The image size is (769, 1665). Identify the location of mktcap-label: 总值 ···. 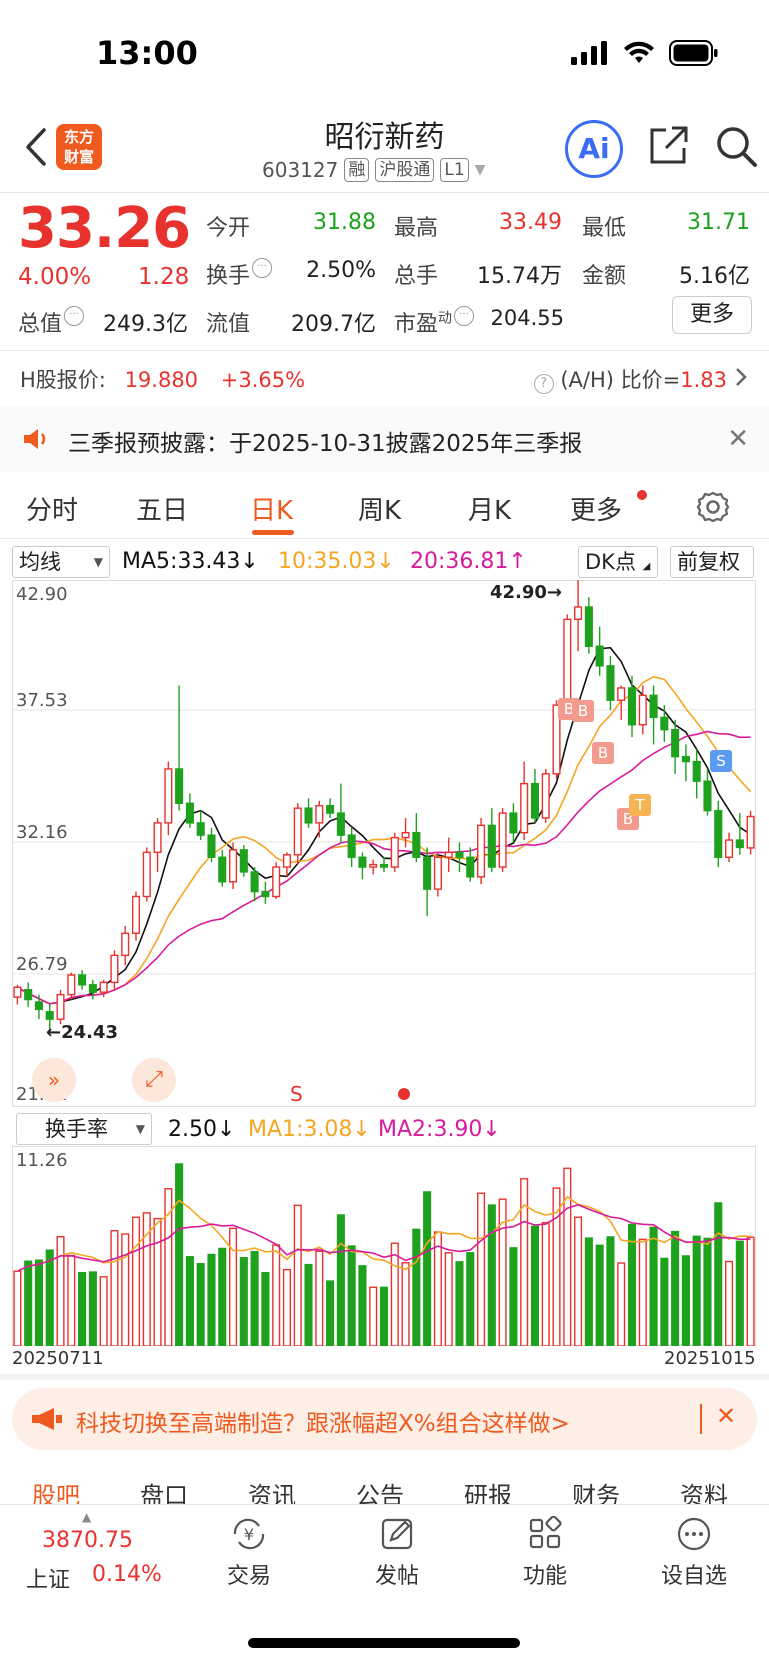
(51, 322).